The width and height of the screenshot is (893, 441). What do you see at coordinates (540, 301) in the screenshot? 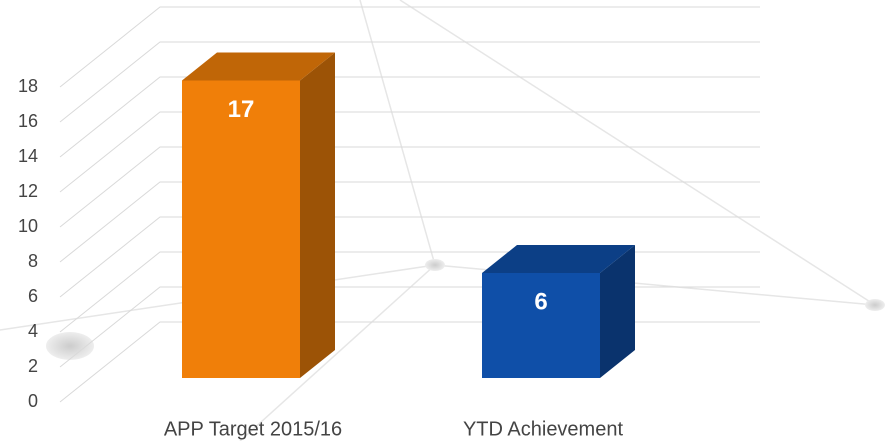
I see `value-label: 6` at bounding box center [540, 301].